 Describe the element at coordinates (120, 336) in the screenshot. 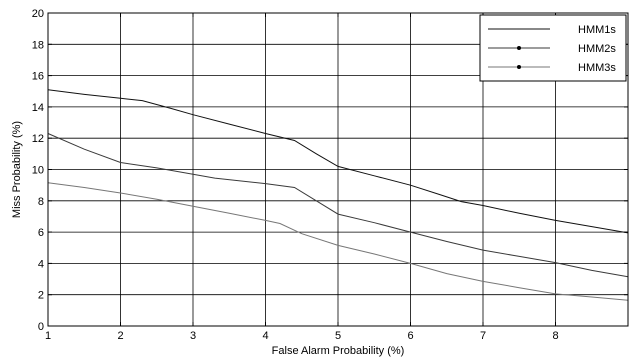

I see `x-tick-label: 2` at that location.